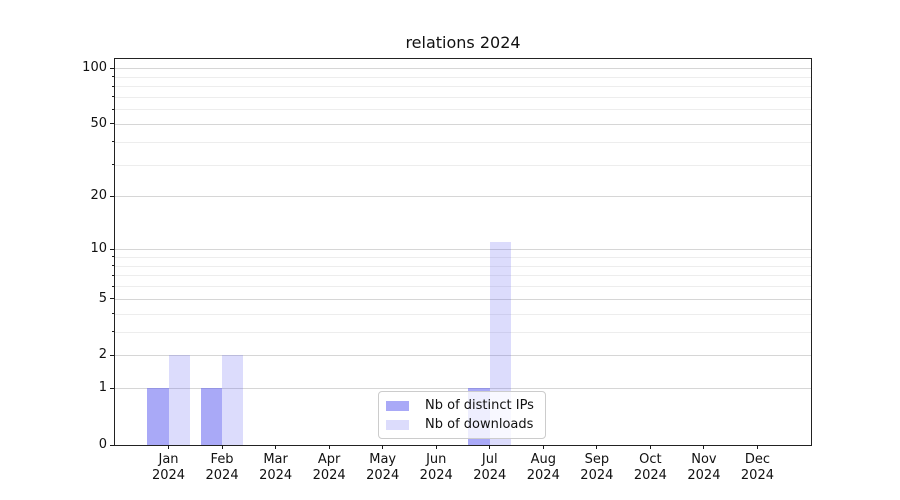  Describe the element at coordinates (479, 424) in the screenshot. I see `legend-label-downloads: Nb of downloads` at that location.